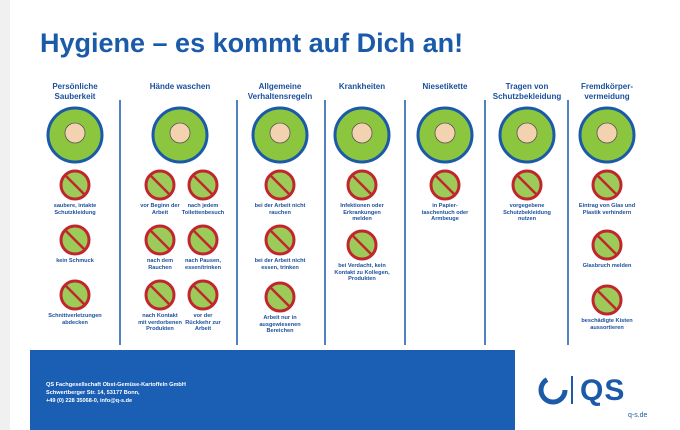  What do you see at coordinates (93, 393) in the screenshot?
I see `footer-line: Schwertberger Str. 14, 53177 Bonn,` at bounding box center [93, 393].